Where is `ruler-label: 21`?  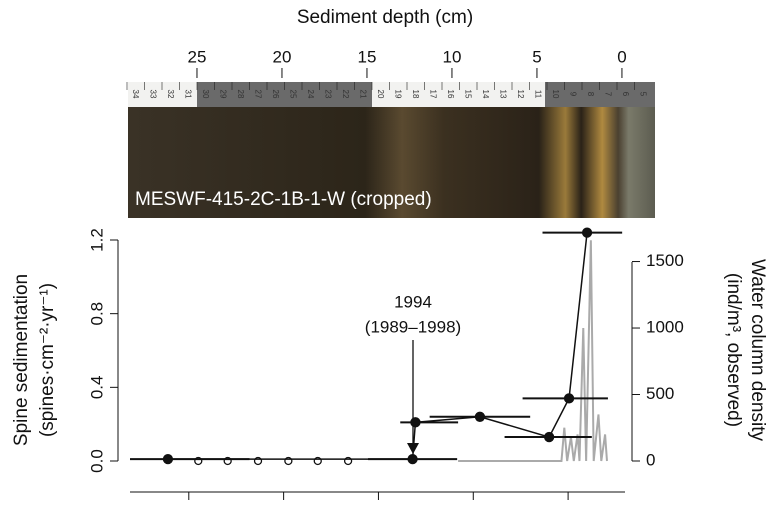 ruler-label: 21 is located at coordinates (362, 94).